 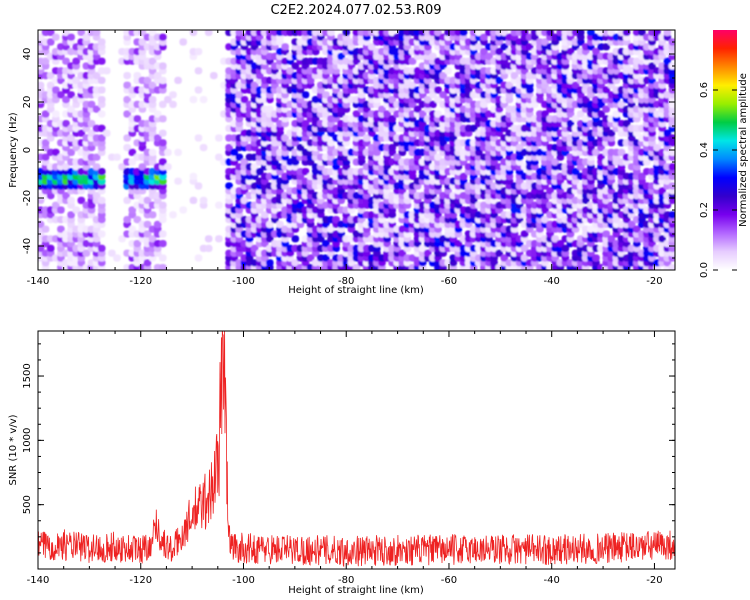 What do you see at coordinates (13, 150) in the screenshot?
I see `heatmap-y-axis-label: Frequency (Hz)` at bounding box center [13, 150].